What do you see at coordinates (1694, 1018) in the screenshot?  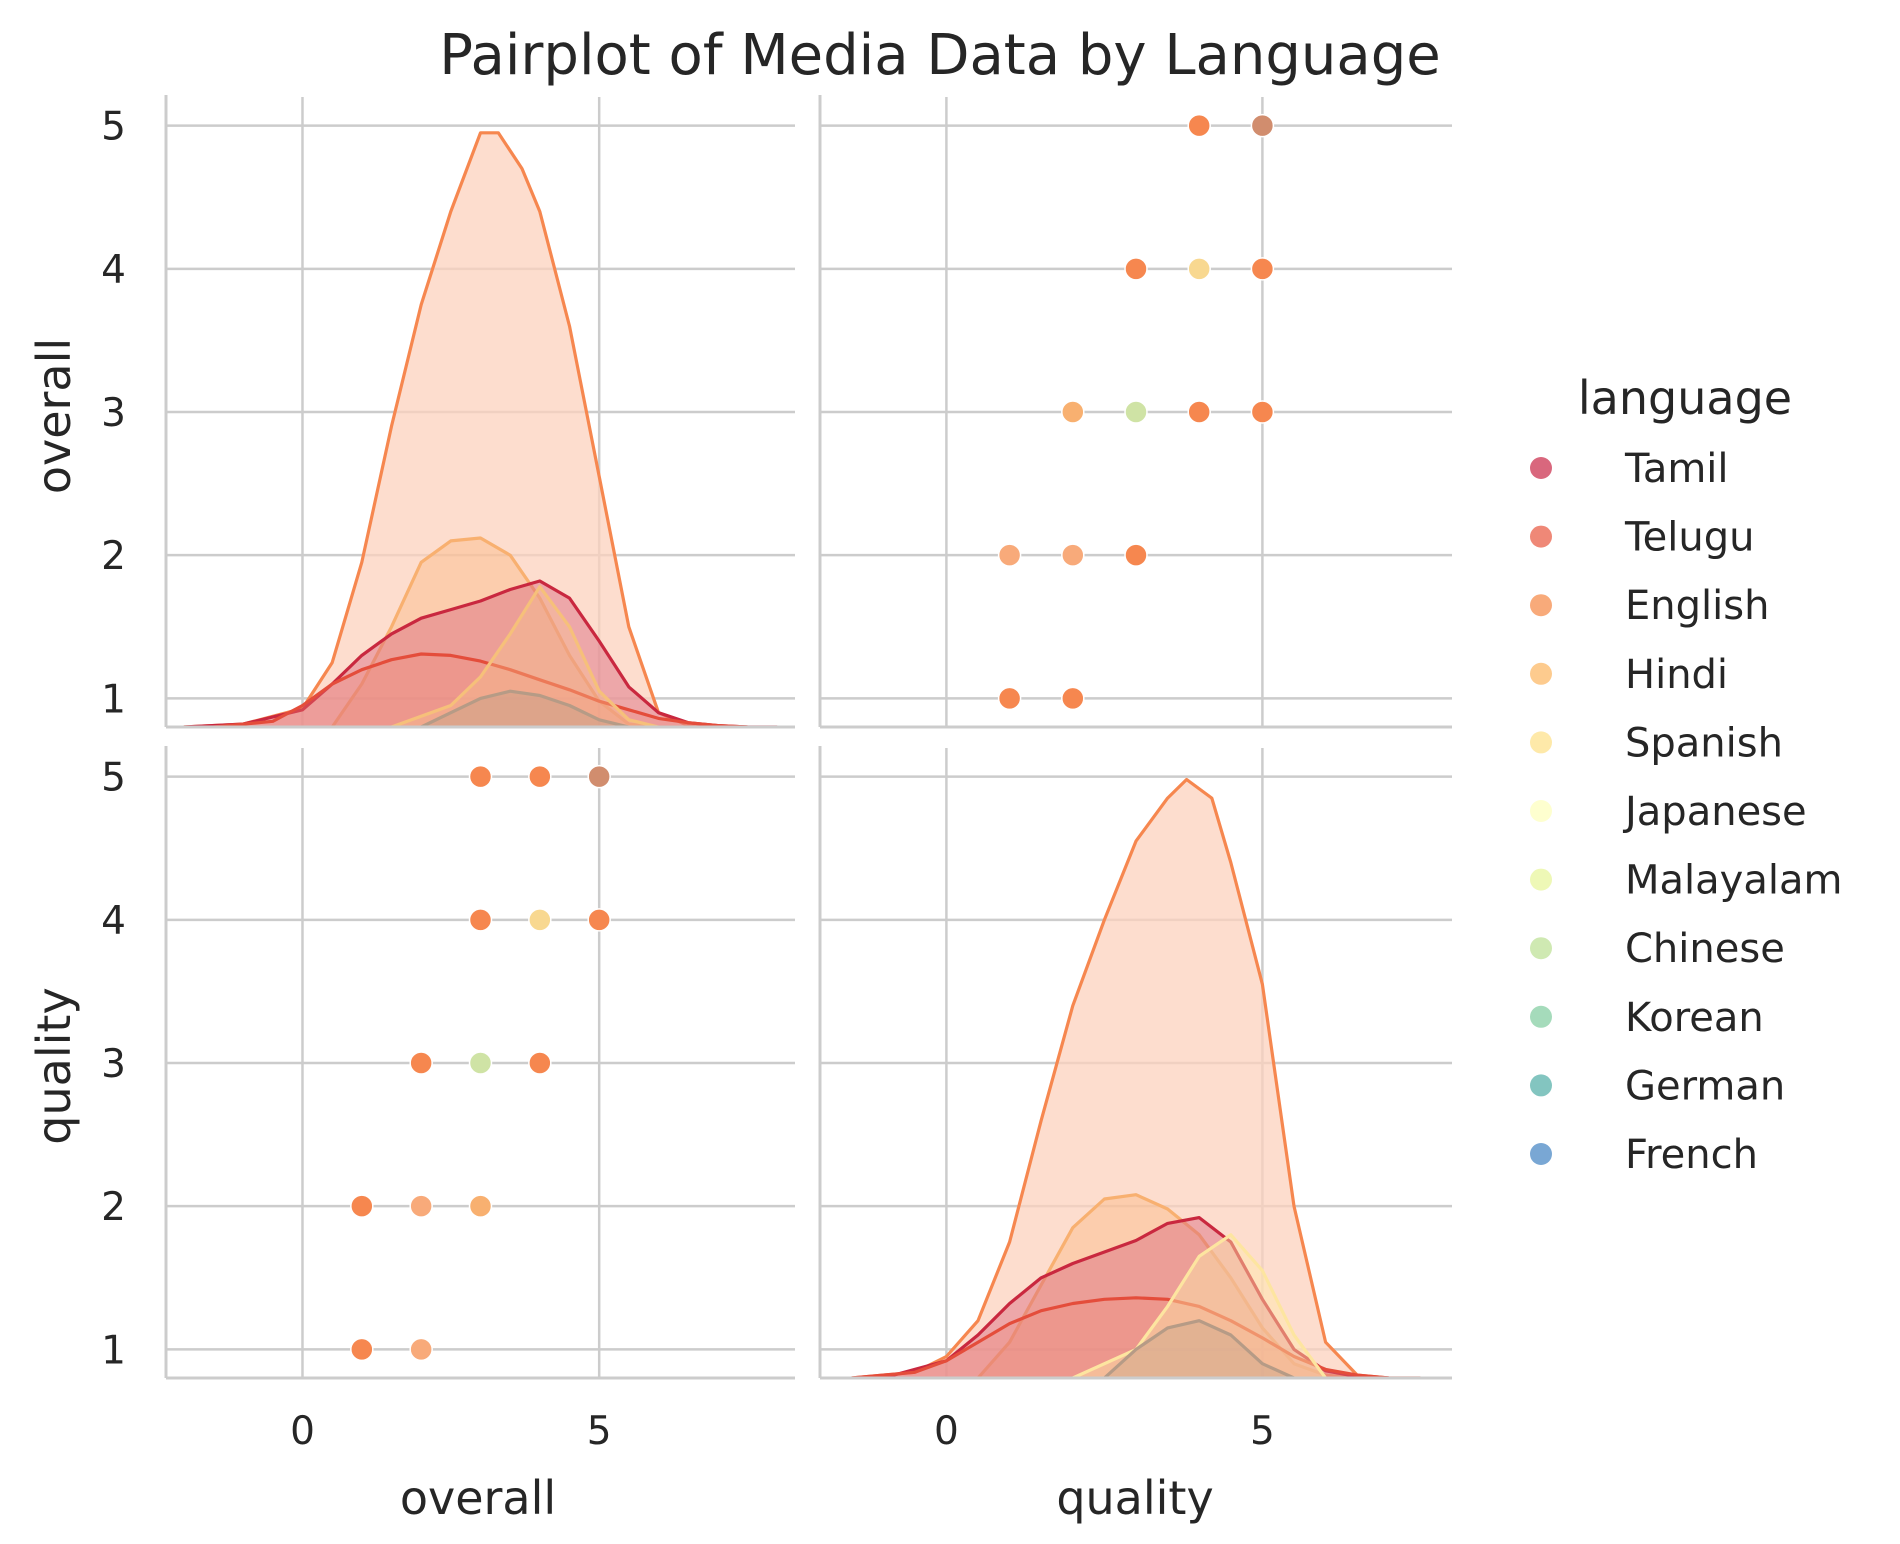 I see `legend-label: Korean` at bounding box center [1694, 1018].